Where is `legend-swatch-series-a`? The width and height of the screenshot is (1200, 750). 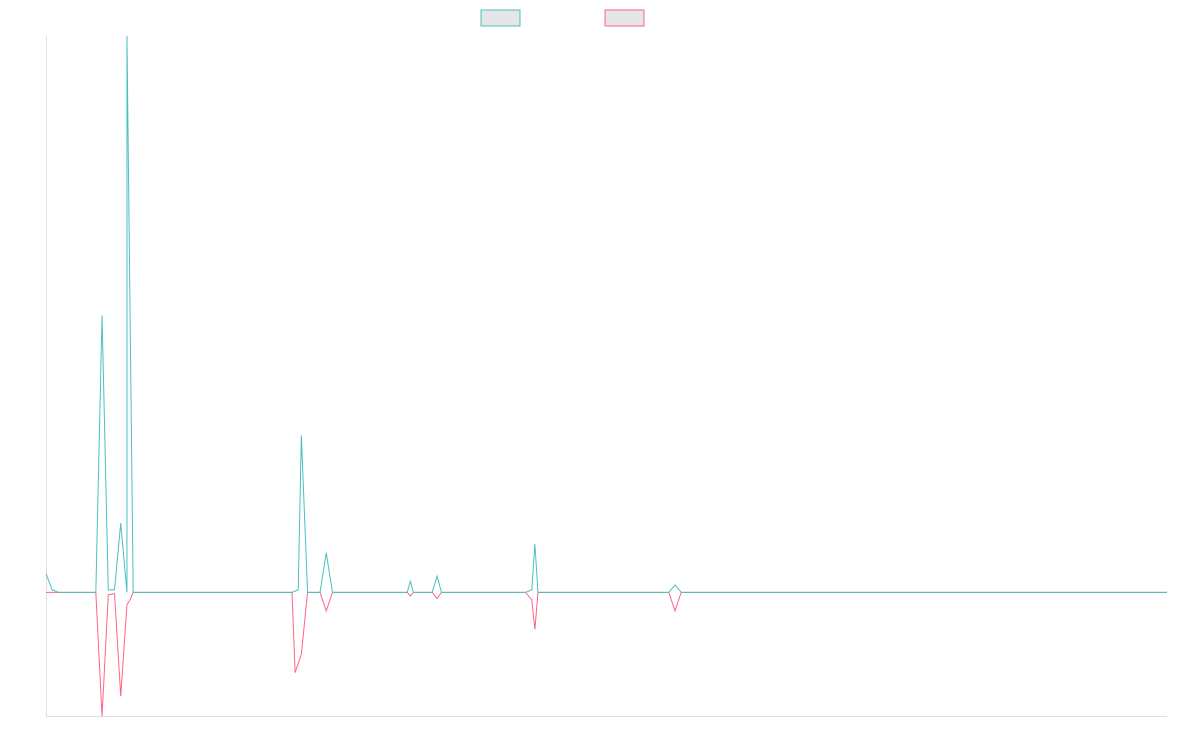
legend-swatch-series-a is located at coordinates (500, 18).